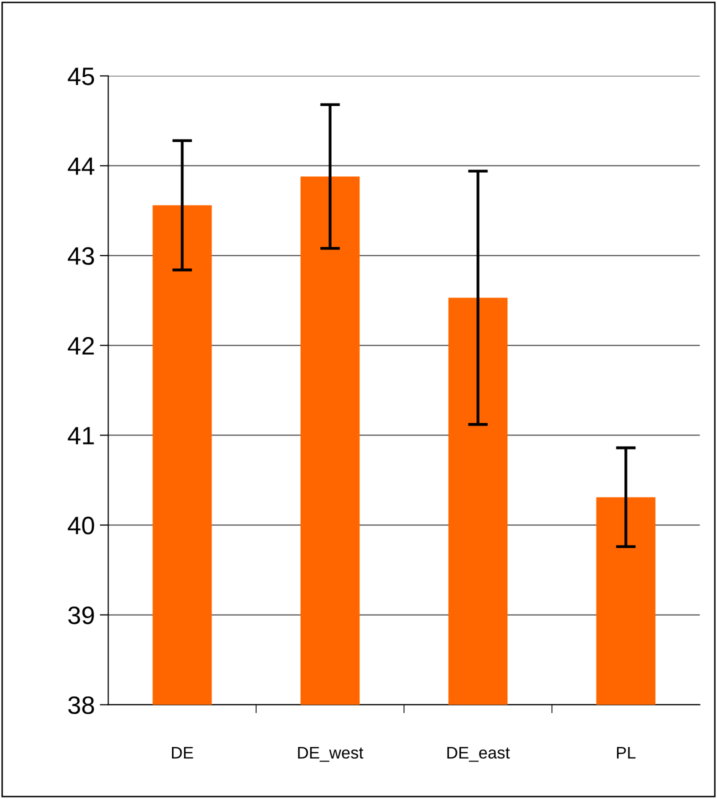  I want to click on y-tick-label: 42, so click(81, 345).